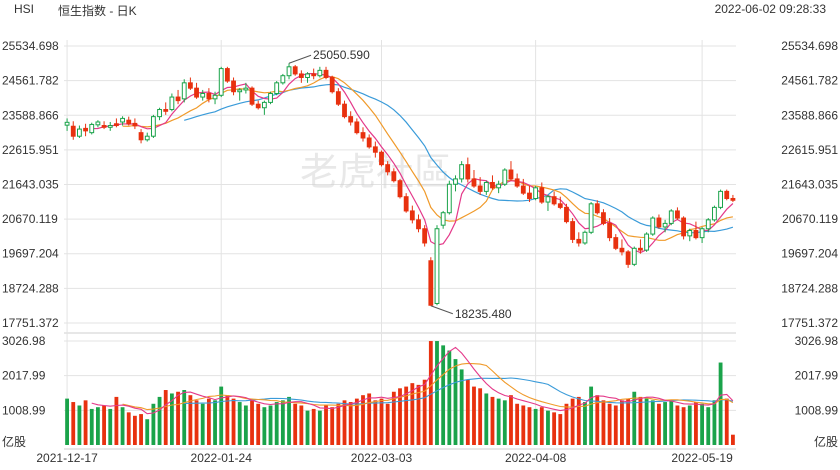 This screenshot has width=840, height=470. I want to click on volume-tick-right: 亿股, so click(826, 441).